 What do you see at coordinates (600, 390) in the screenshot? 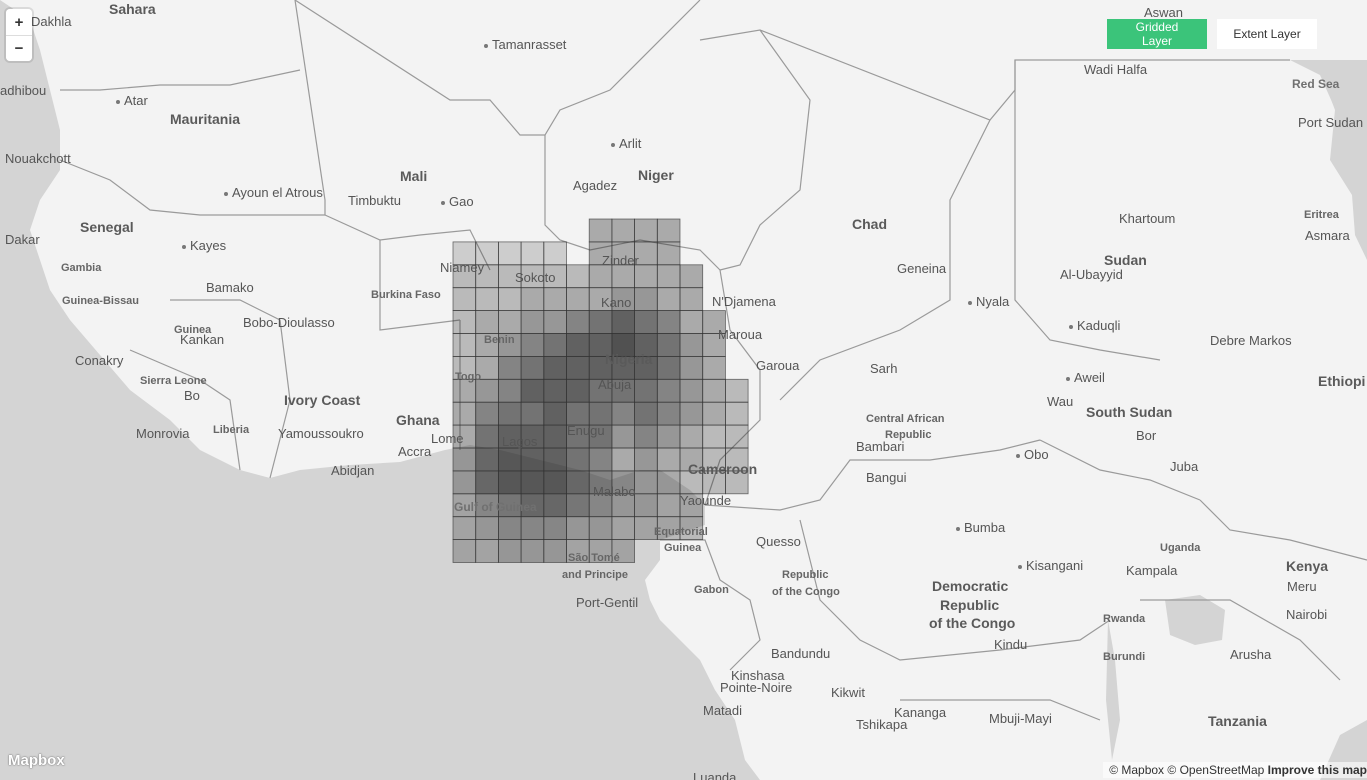
I see `gridded-layer` at bounding box center [600, 390].